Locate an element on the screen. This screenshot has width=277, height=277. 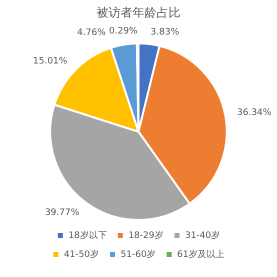
chart-title: 被访者年龄占比 is located at coordinates (138, 12).